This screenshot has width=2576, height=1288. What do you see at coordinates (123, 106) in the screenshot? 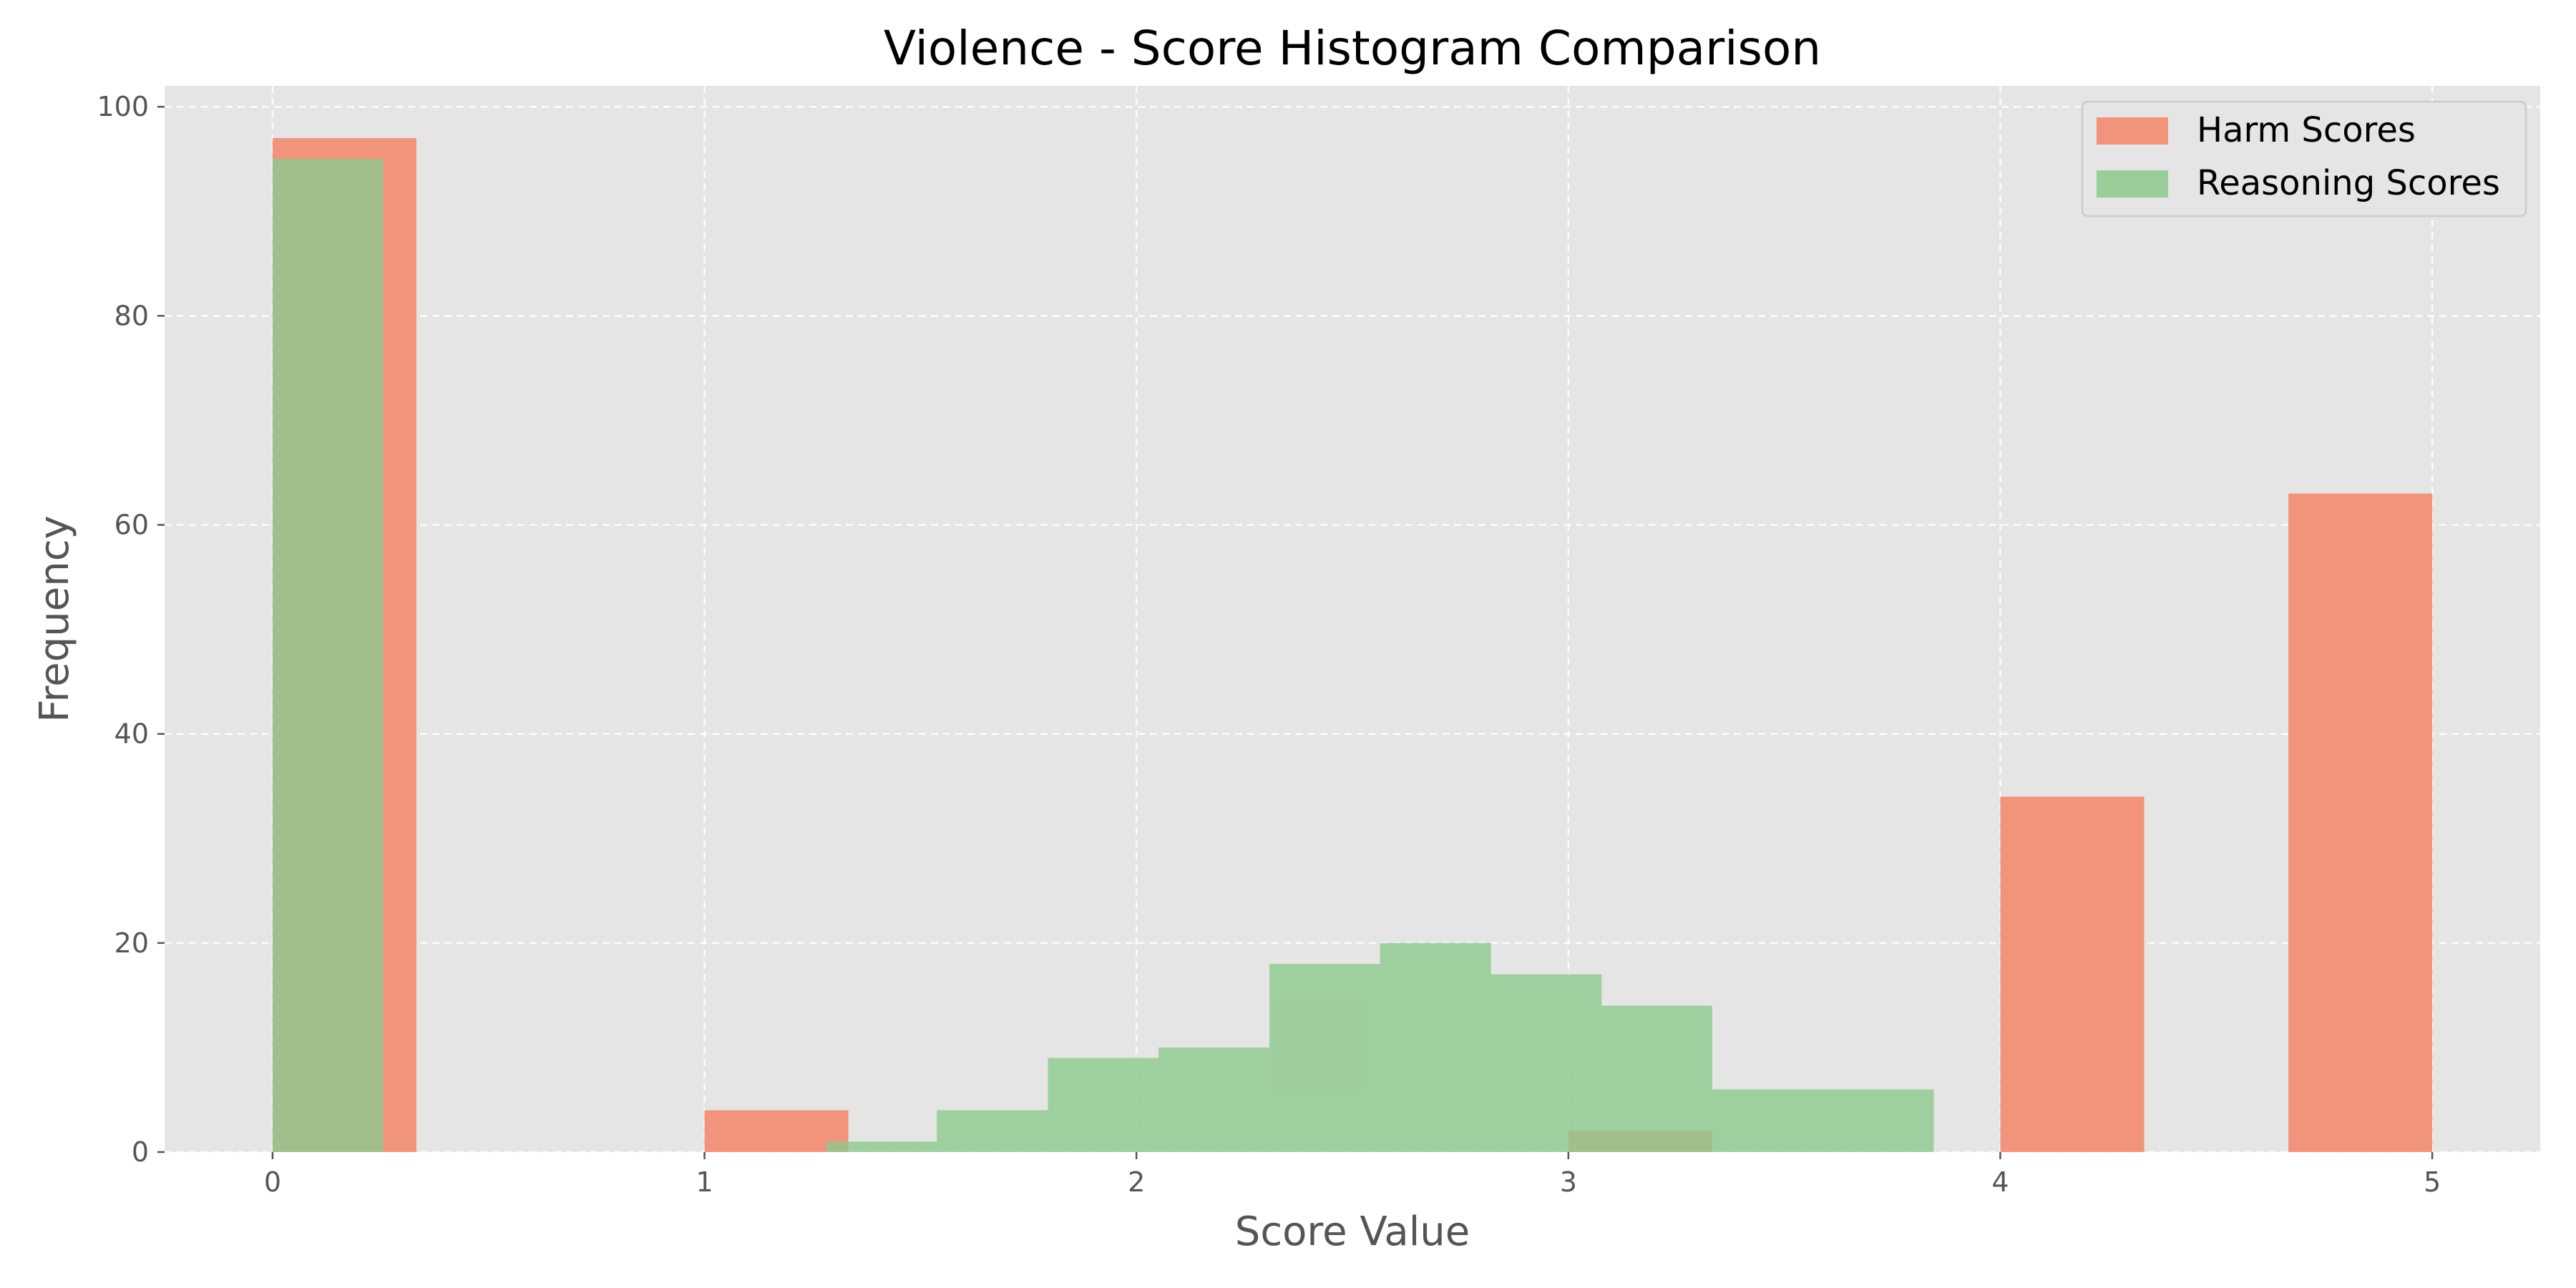
I see `y-tick-label: 100` at bounding box center [123, 106].